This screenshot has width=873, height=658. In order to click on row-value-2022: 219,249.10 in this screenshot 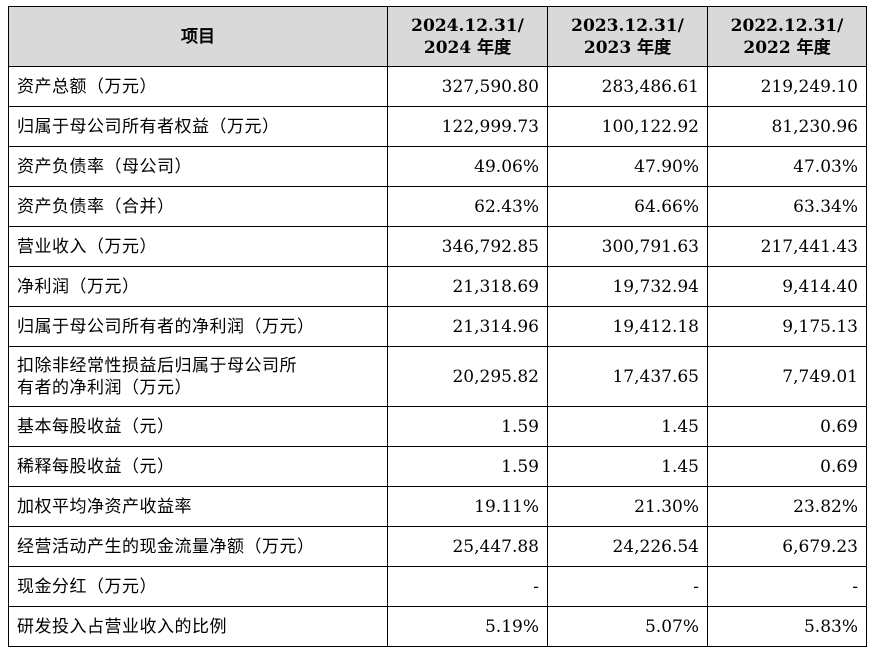, I will do `click(787, 86)`.